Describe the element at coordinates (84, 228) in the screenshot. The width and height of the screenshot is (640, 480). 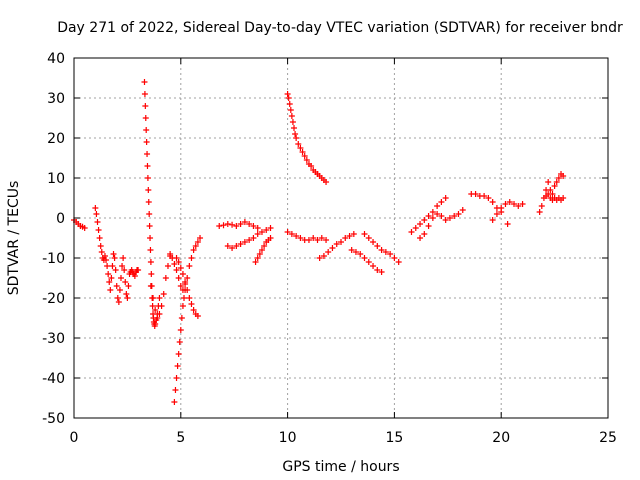
I see `data-point-s1` at that location.